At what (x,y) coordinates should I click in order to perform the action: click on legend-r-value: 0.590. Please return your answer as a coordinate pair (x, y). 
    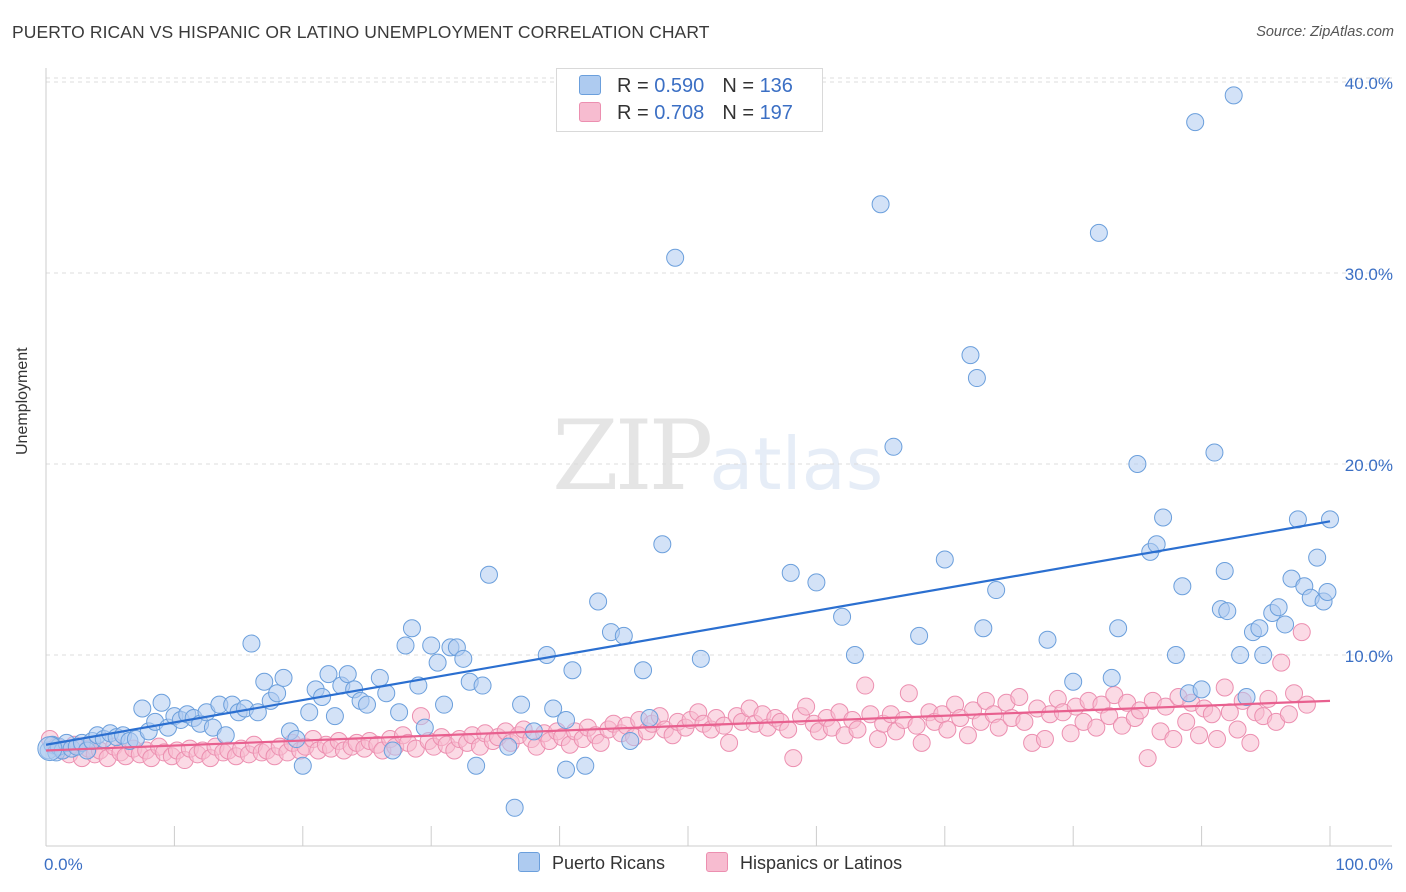
    Looking at the image, I should click on (679, 86).